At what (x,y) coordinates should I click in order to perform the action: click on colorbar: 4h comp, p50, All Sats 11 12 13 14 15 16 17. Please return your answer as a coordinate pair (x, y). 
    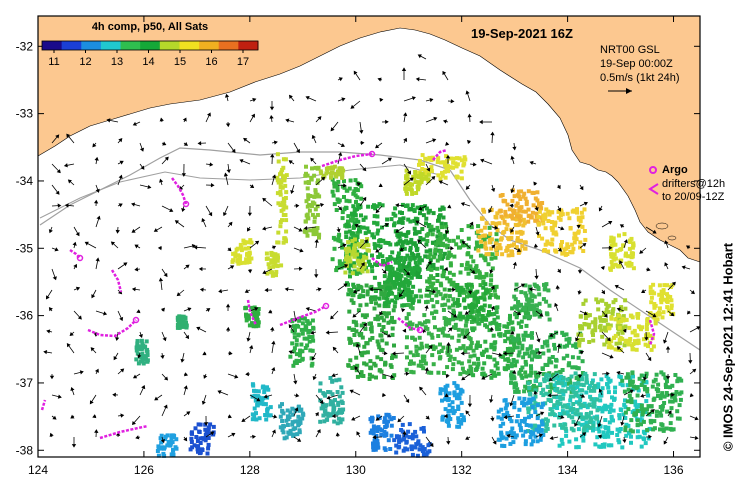
    Looking at the image, I should click on (150, 44).